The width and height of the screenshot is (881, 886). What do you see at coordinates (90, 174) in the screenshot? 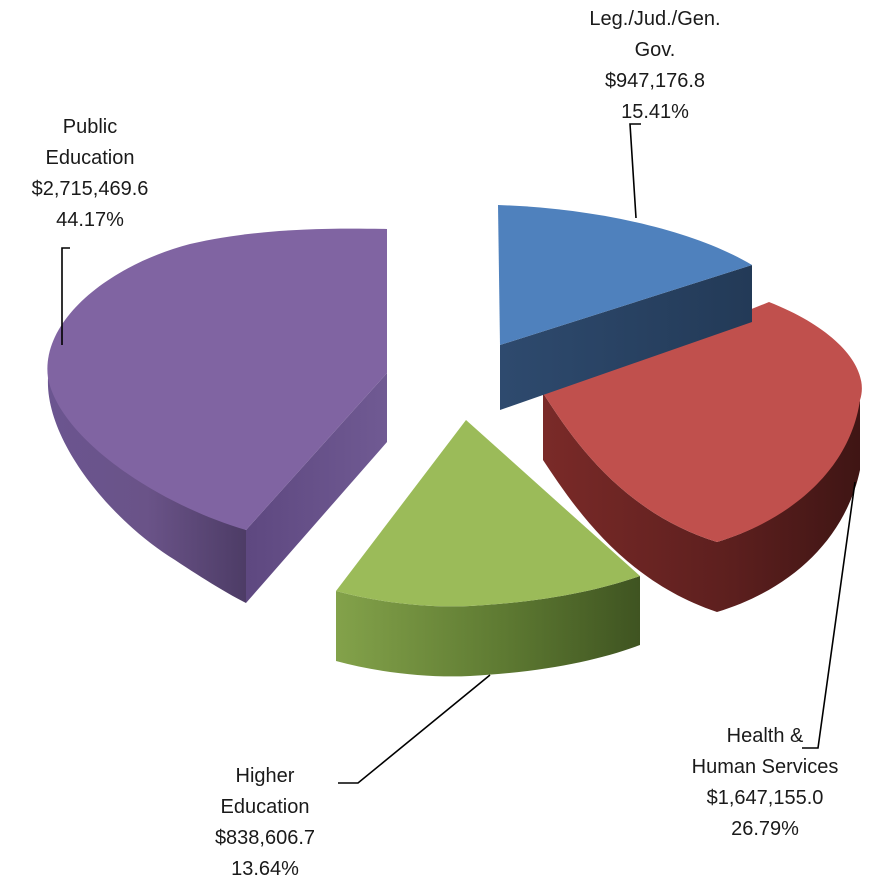
I see `label-public-education: Public Education $2,715,469.6 44.17%` at bounding box center [90, 174].